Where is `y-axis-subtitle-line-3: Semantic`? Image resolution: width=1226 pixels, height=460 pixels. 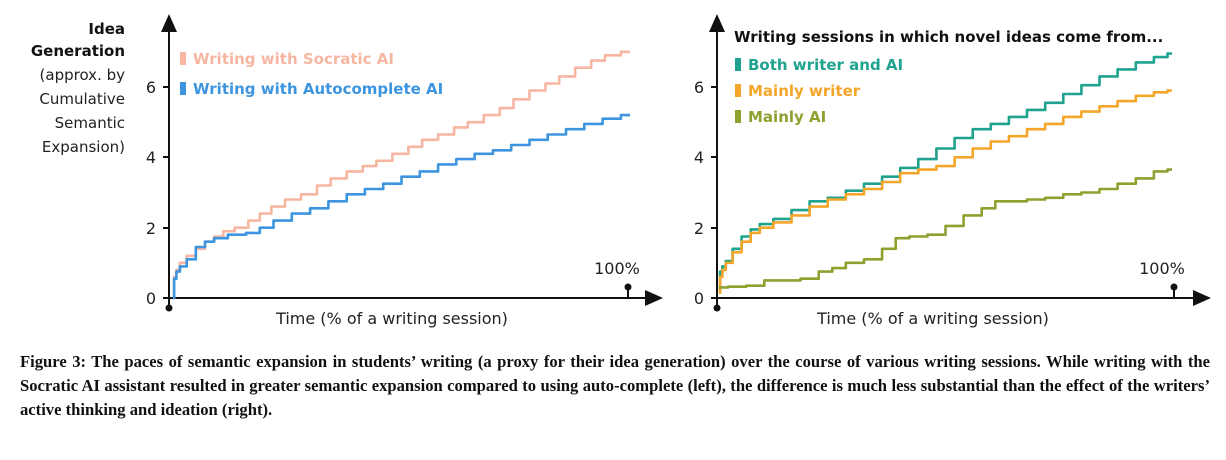 y-axis-subtitle-line-3: Semantic is located at coordinates (90, 123).